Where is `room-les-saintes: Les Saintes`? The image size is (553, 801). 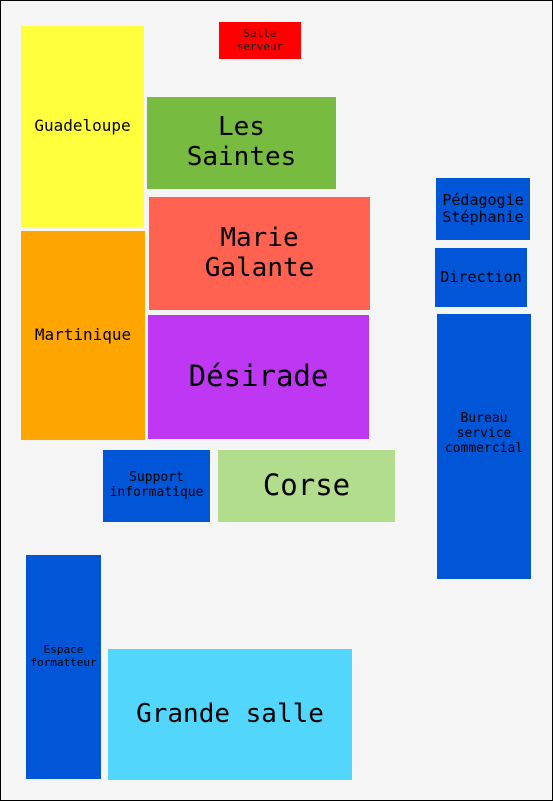 room-les-saintes: Les Saintes is located at coordinates (241, 143).